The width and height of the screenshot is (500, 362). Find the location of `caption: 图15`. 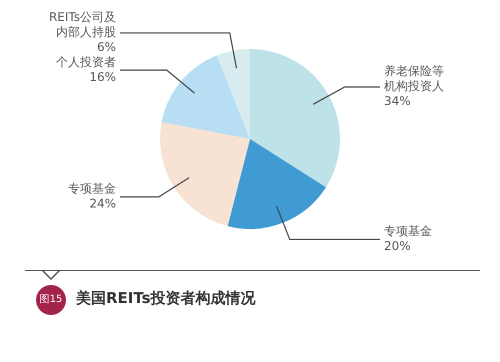

caption: 图15 is located at coordinates (51, 300).